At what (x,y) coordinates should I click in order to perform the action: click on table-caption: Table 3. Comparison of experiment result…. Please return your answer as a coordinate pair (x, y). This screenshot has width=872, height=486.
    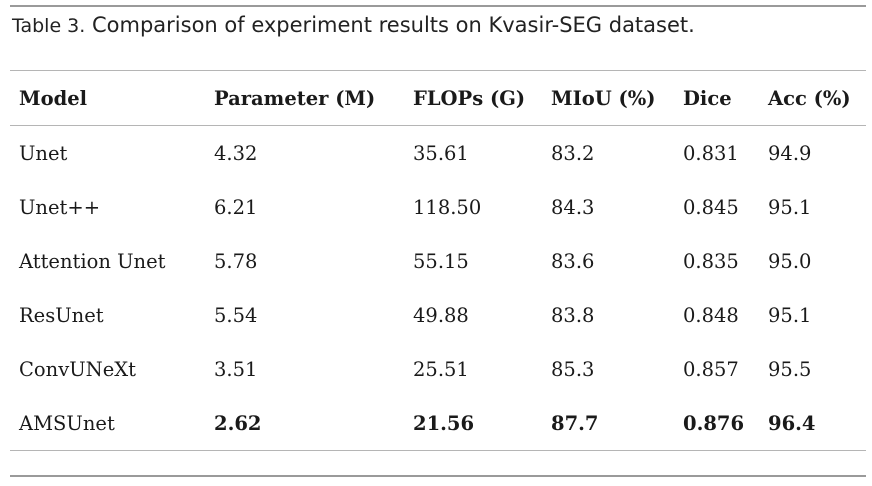
    Looking at the image, I should click on (353, 25).